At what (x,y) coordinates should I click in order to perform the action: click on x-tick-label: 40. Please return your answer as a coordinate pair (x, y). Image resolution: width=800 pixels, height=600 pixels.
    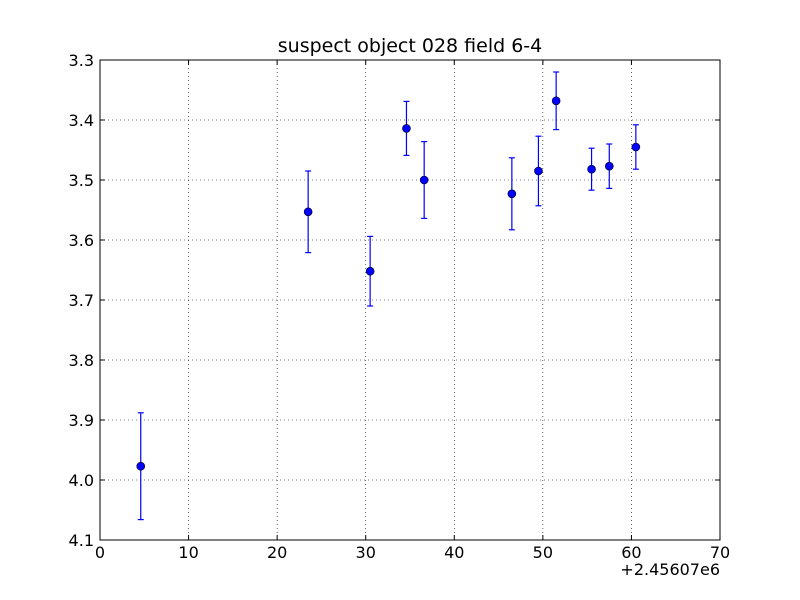
    Looking at the image, I should click on (454, 552).